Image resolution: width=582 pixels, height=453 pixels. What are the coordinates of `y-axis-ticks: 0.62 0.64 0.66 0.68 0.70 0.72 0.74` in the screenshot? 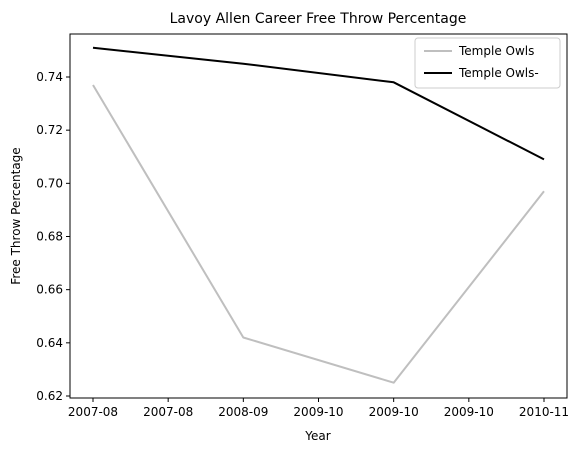 It's located at (53, 236).